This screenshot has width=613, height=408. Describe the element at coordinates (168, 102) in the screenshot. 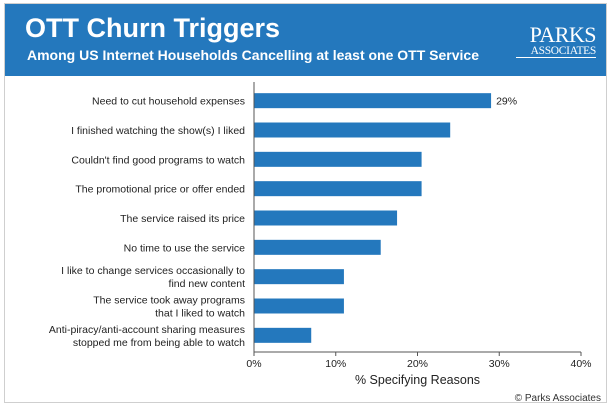

I see `category-label-0: Need to cut household expenses` at that location.